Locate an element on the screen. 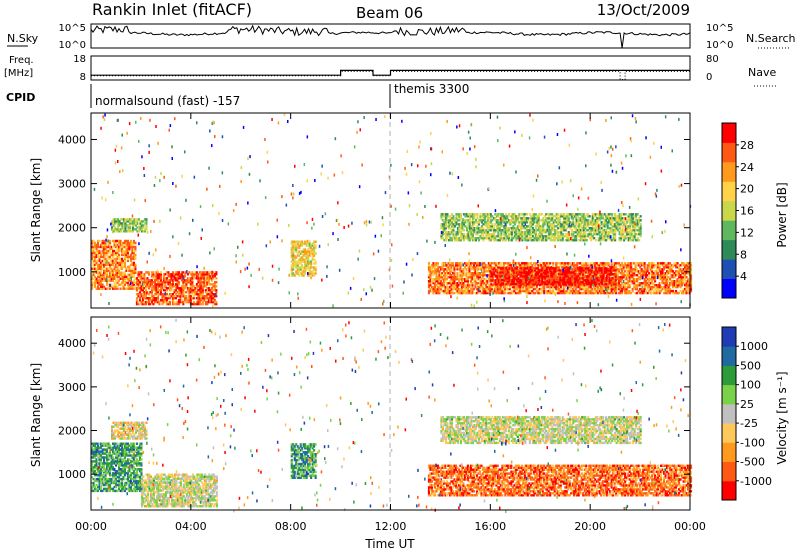 Image resolution: width=800 pixels, height=558 pixels. cpid-segment-2: themis 3300 is located at coordinates (431, 89).